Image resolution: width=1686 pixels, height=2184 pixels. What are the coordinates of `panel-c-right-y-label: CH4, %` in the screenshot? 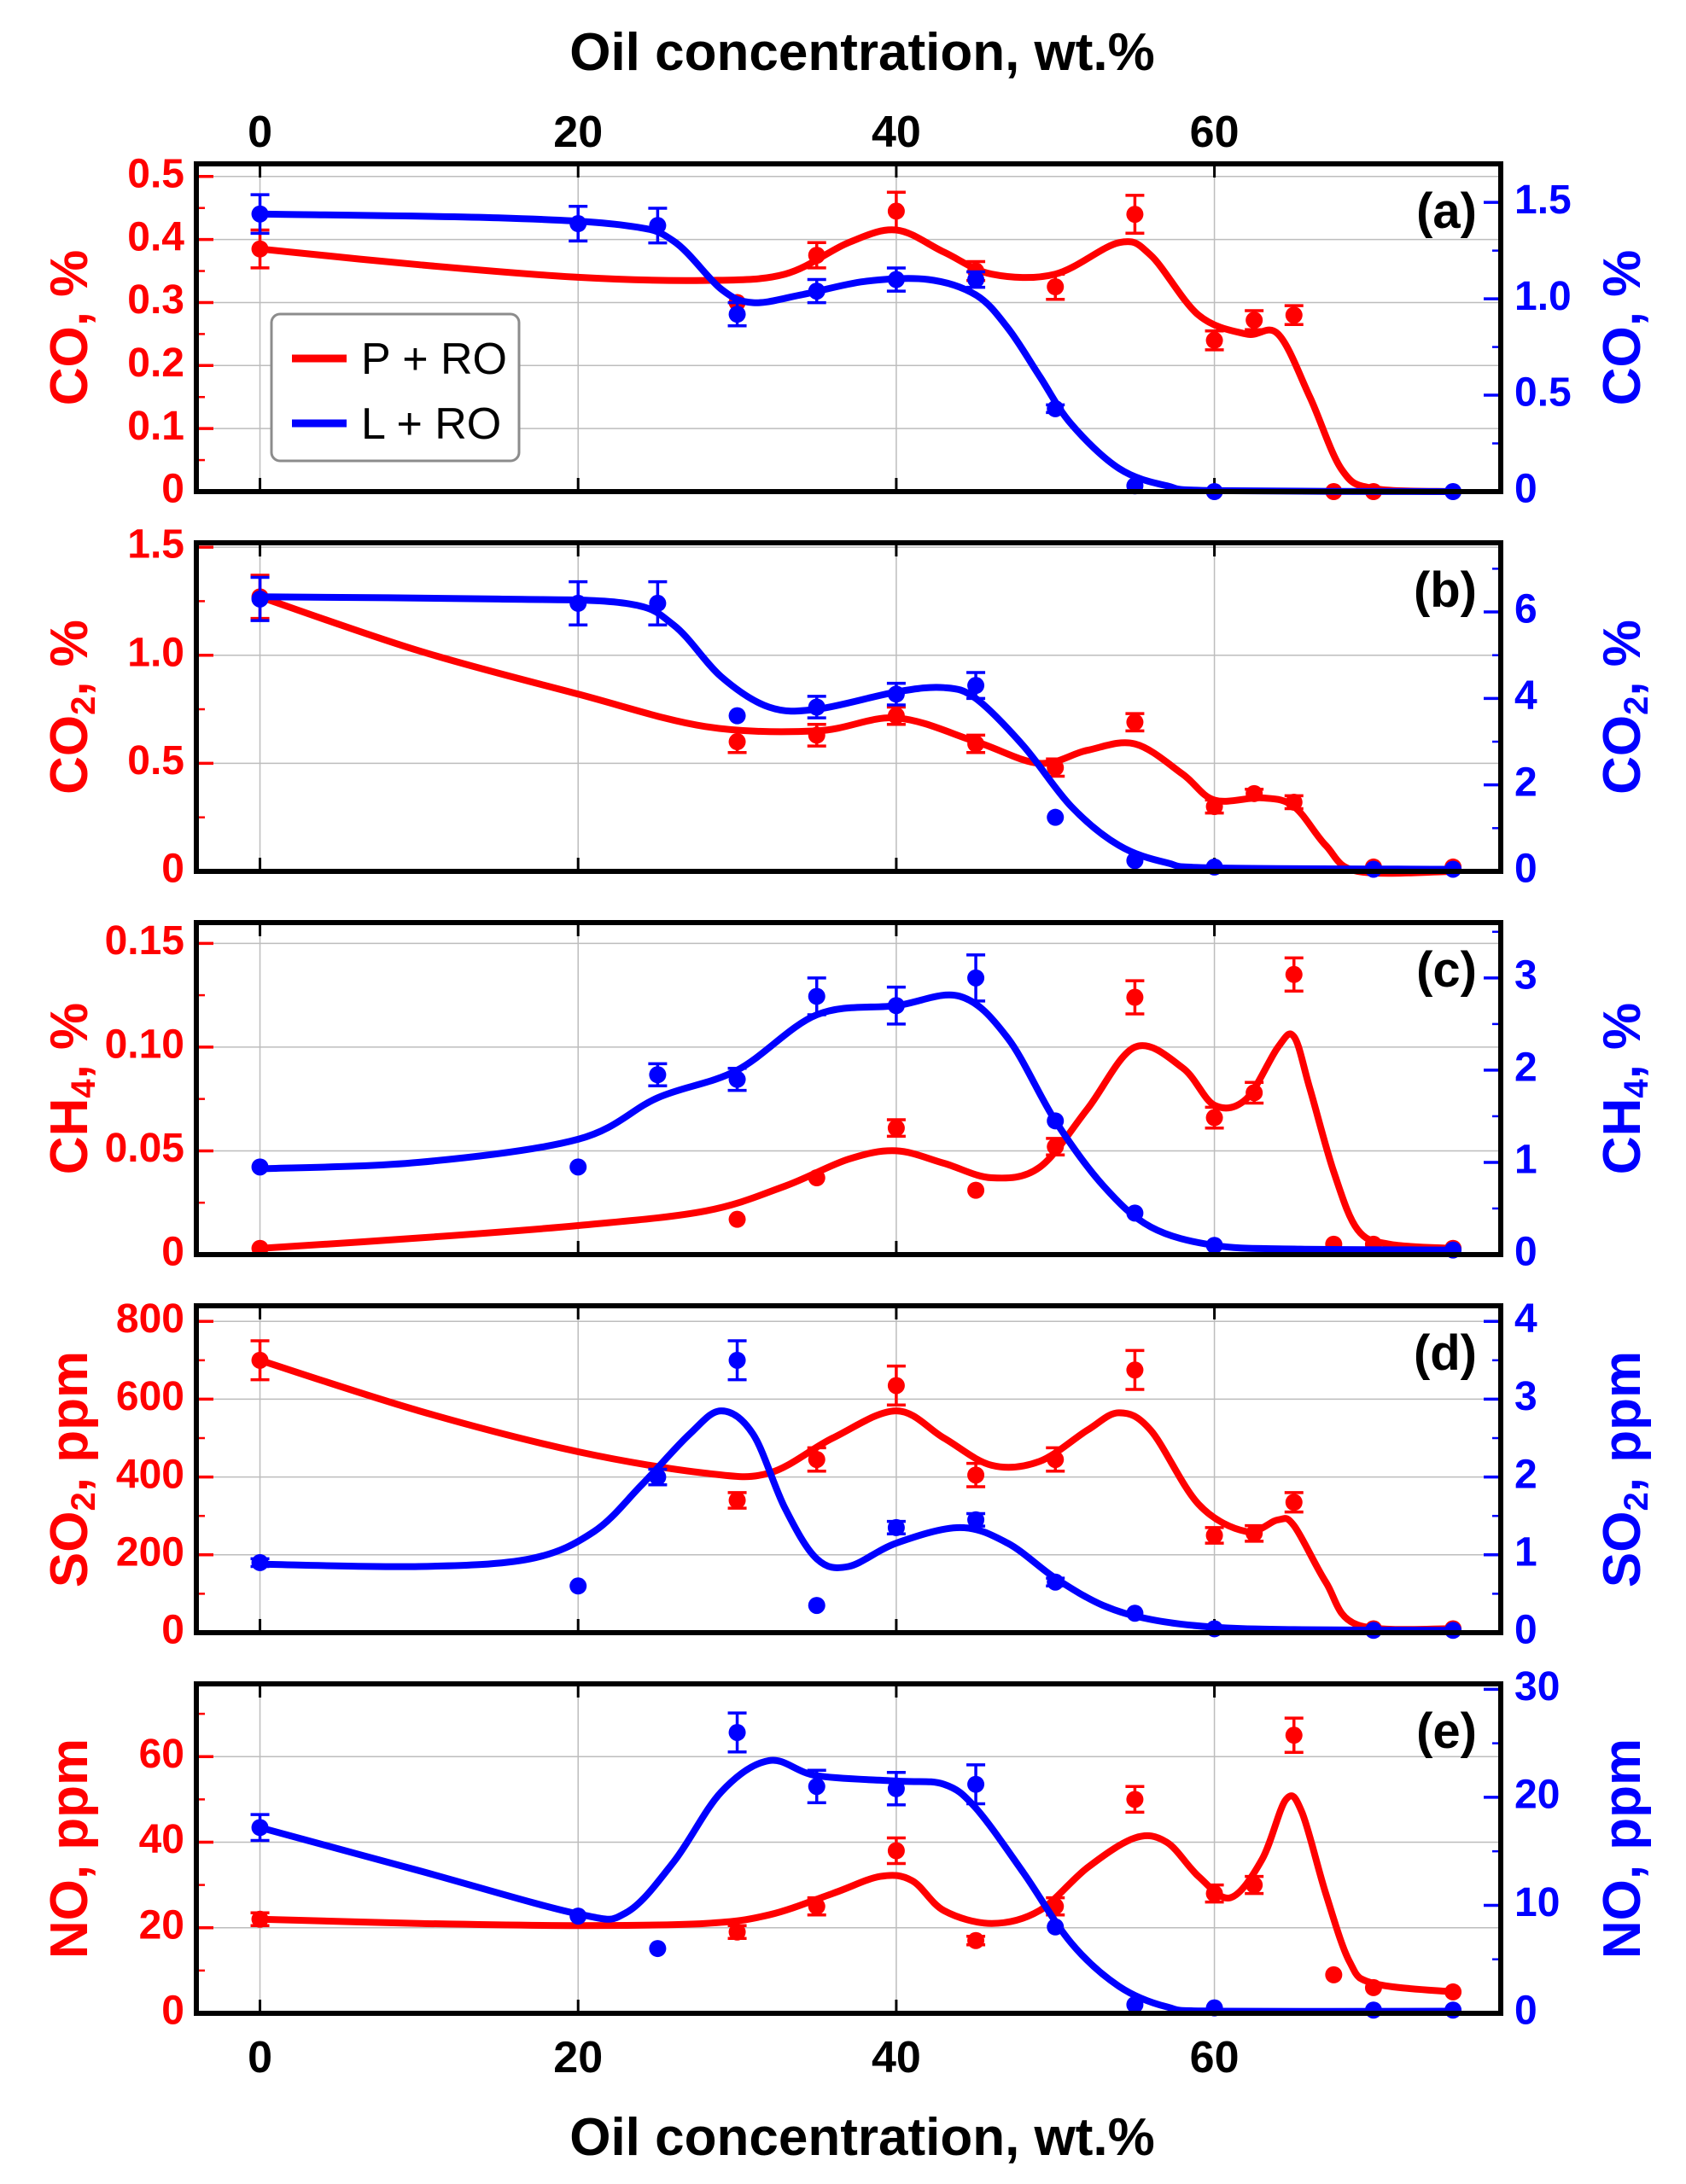 It's located at (1623, 1088).